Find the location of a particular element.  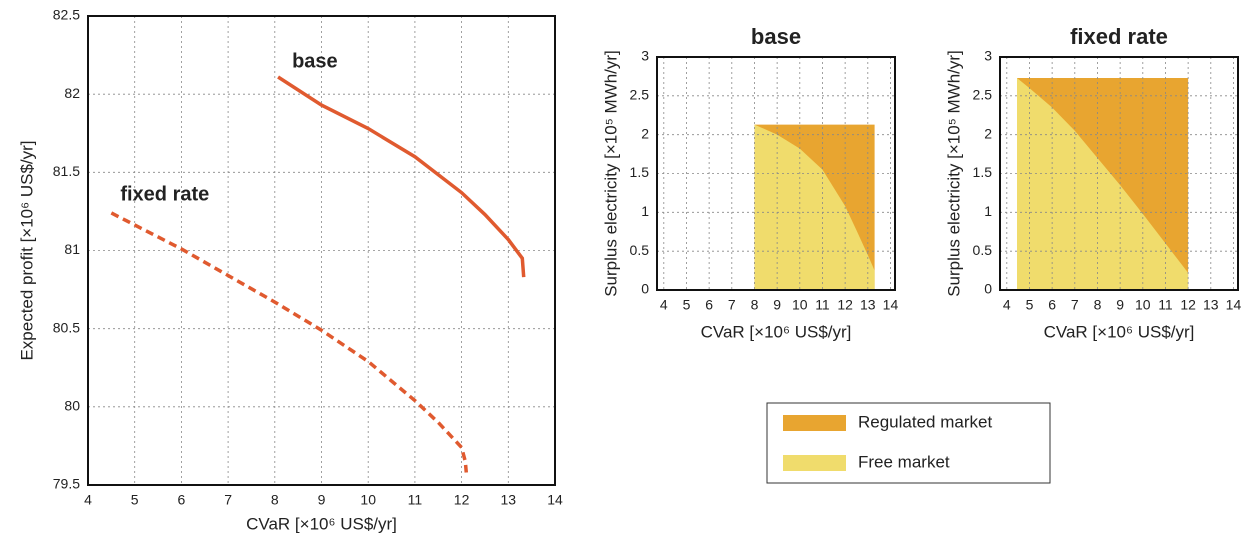

y-tick-label: 82 is located at coordinates (72, 93).